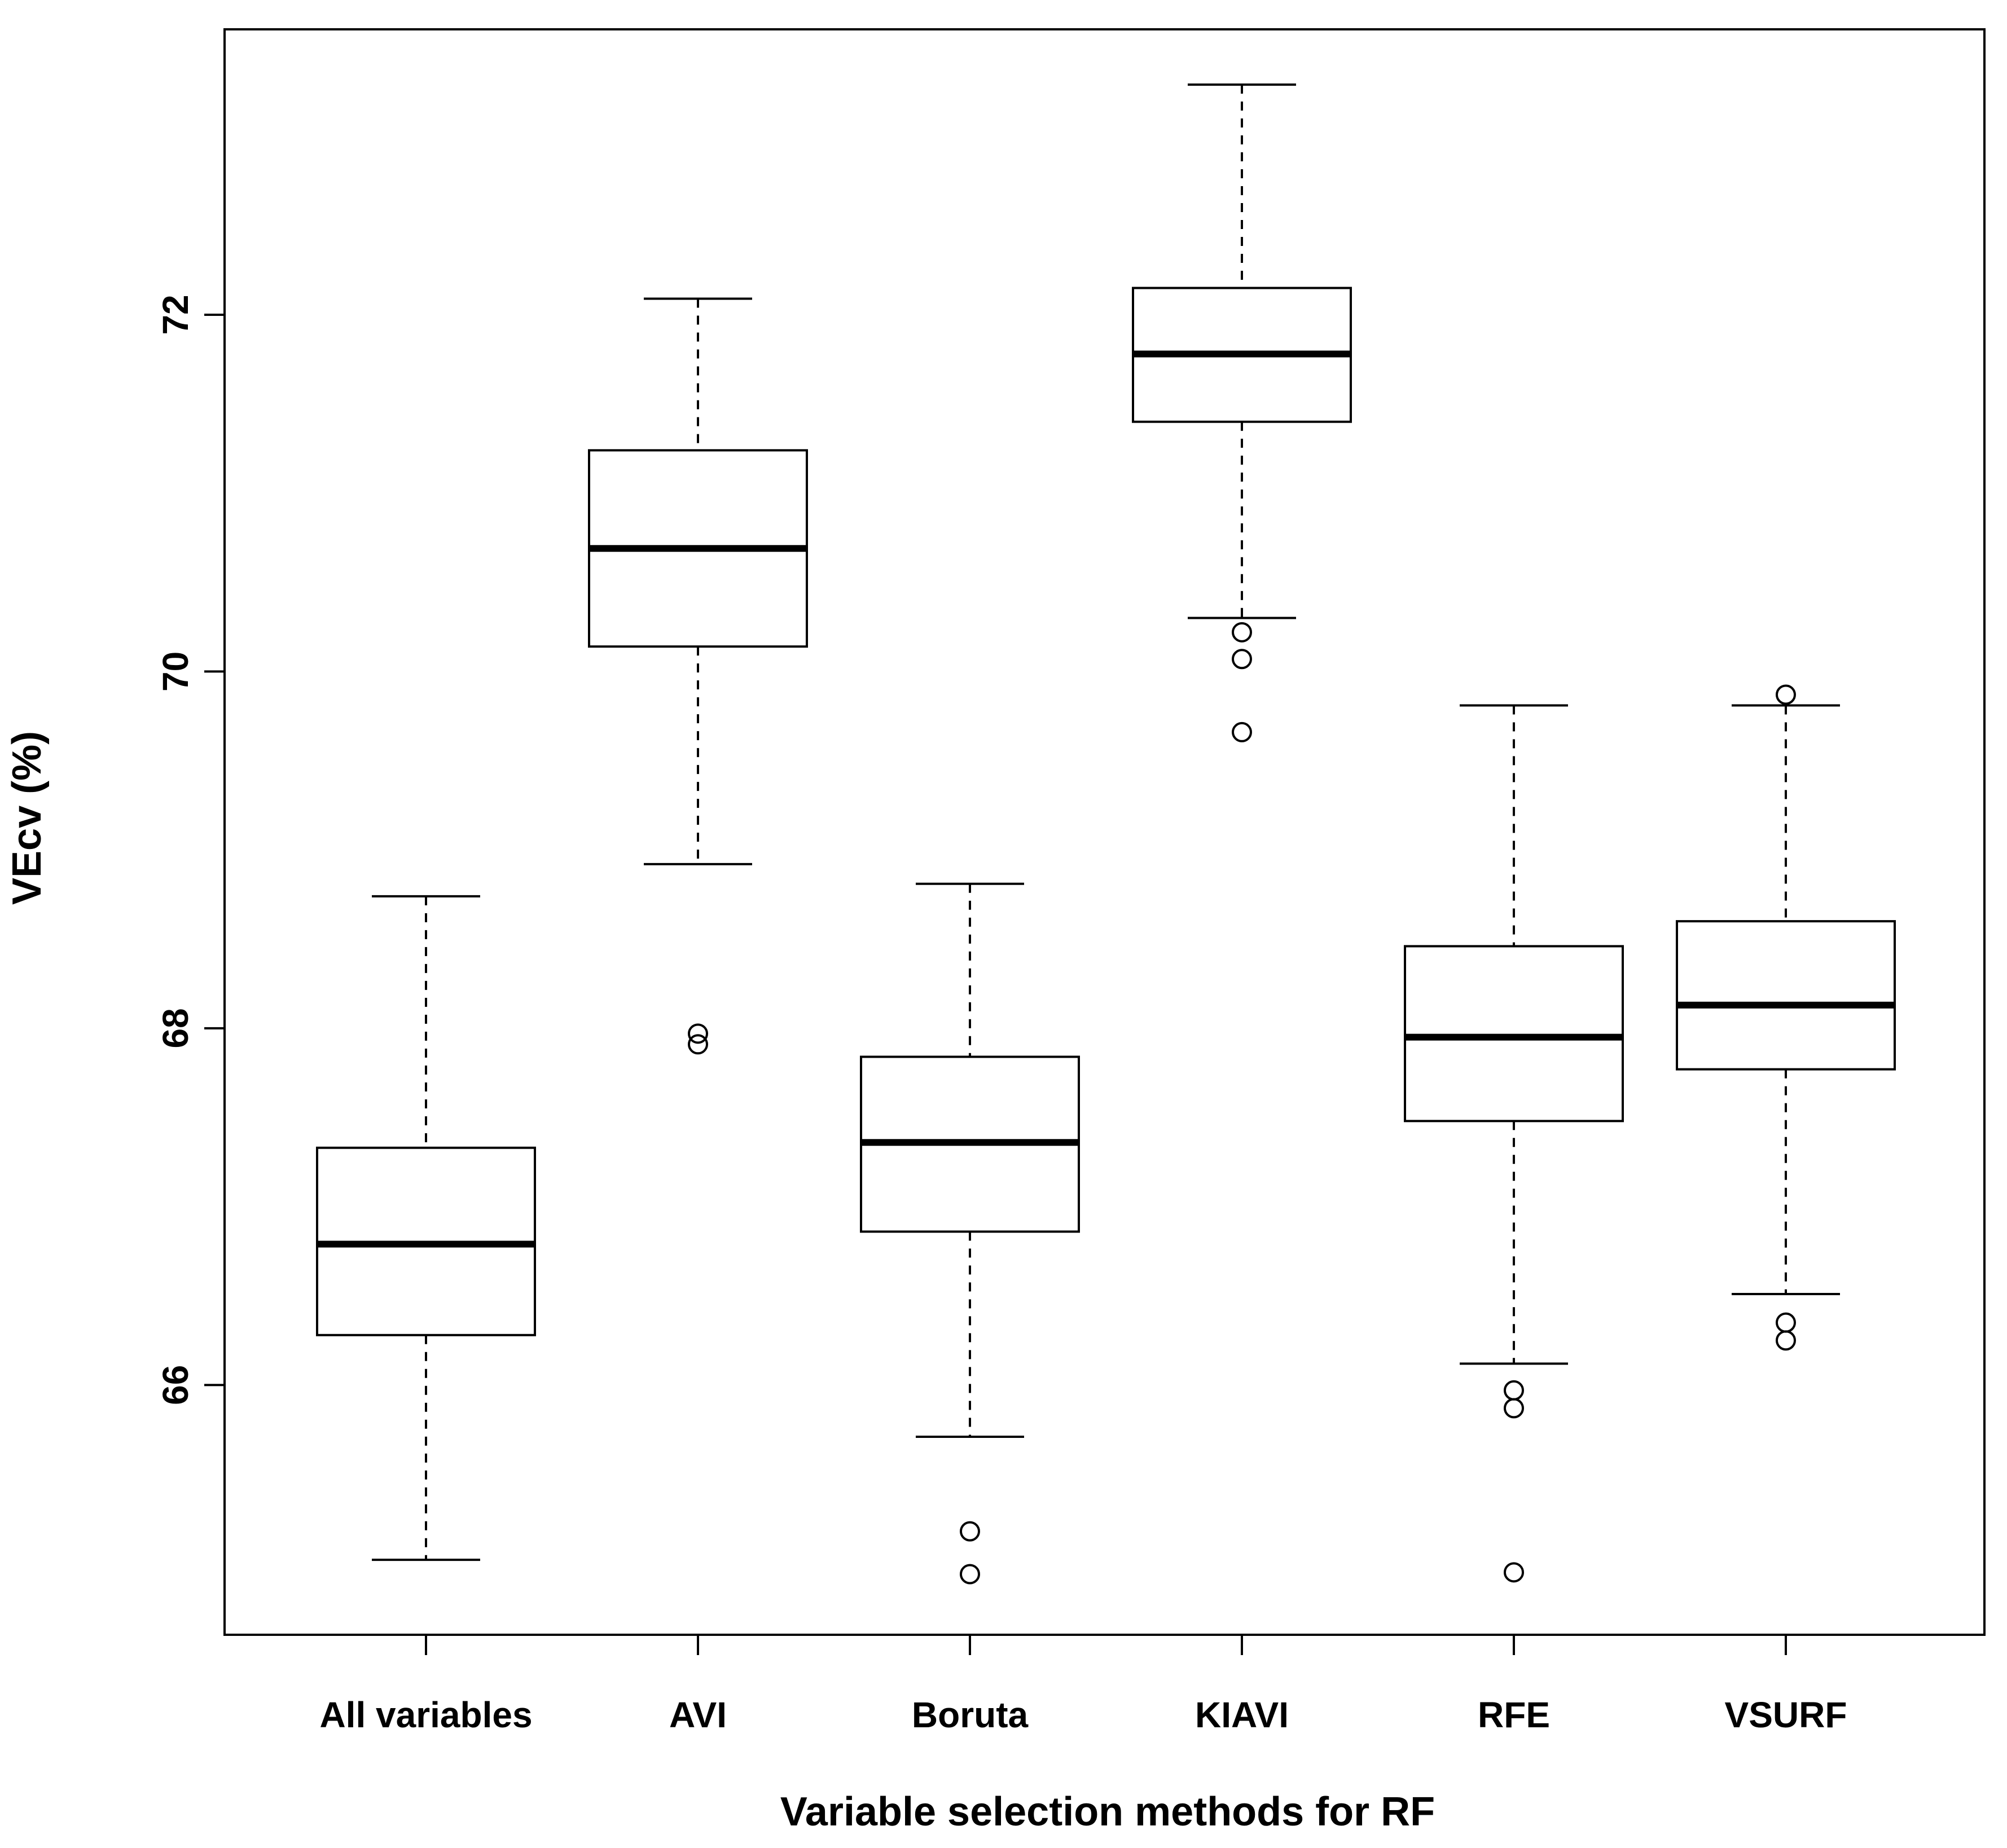  Describe the element at coordinates (27, 818) in the screenshot. I see `y-axis-title: VEcv (%)` at that location.